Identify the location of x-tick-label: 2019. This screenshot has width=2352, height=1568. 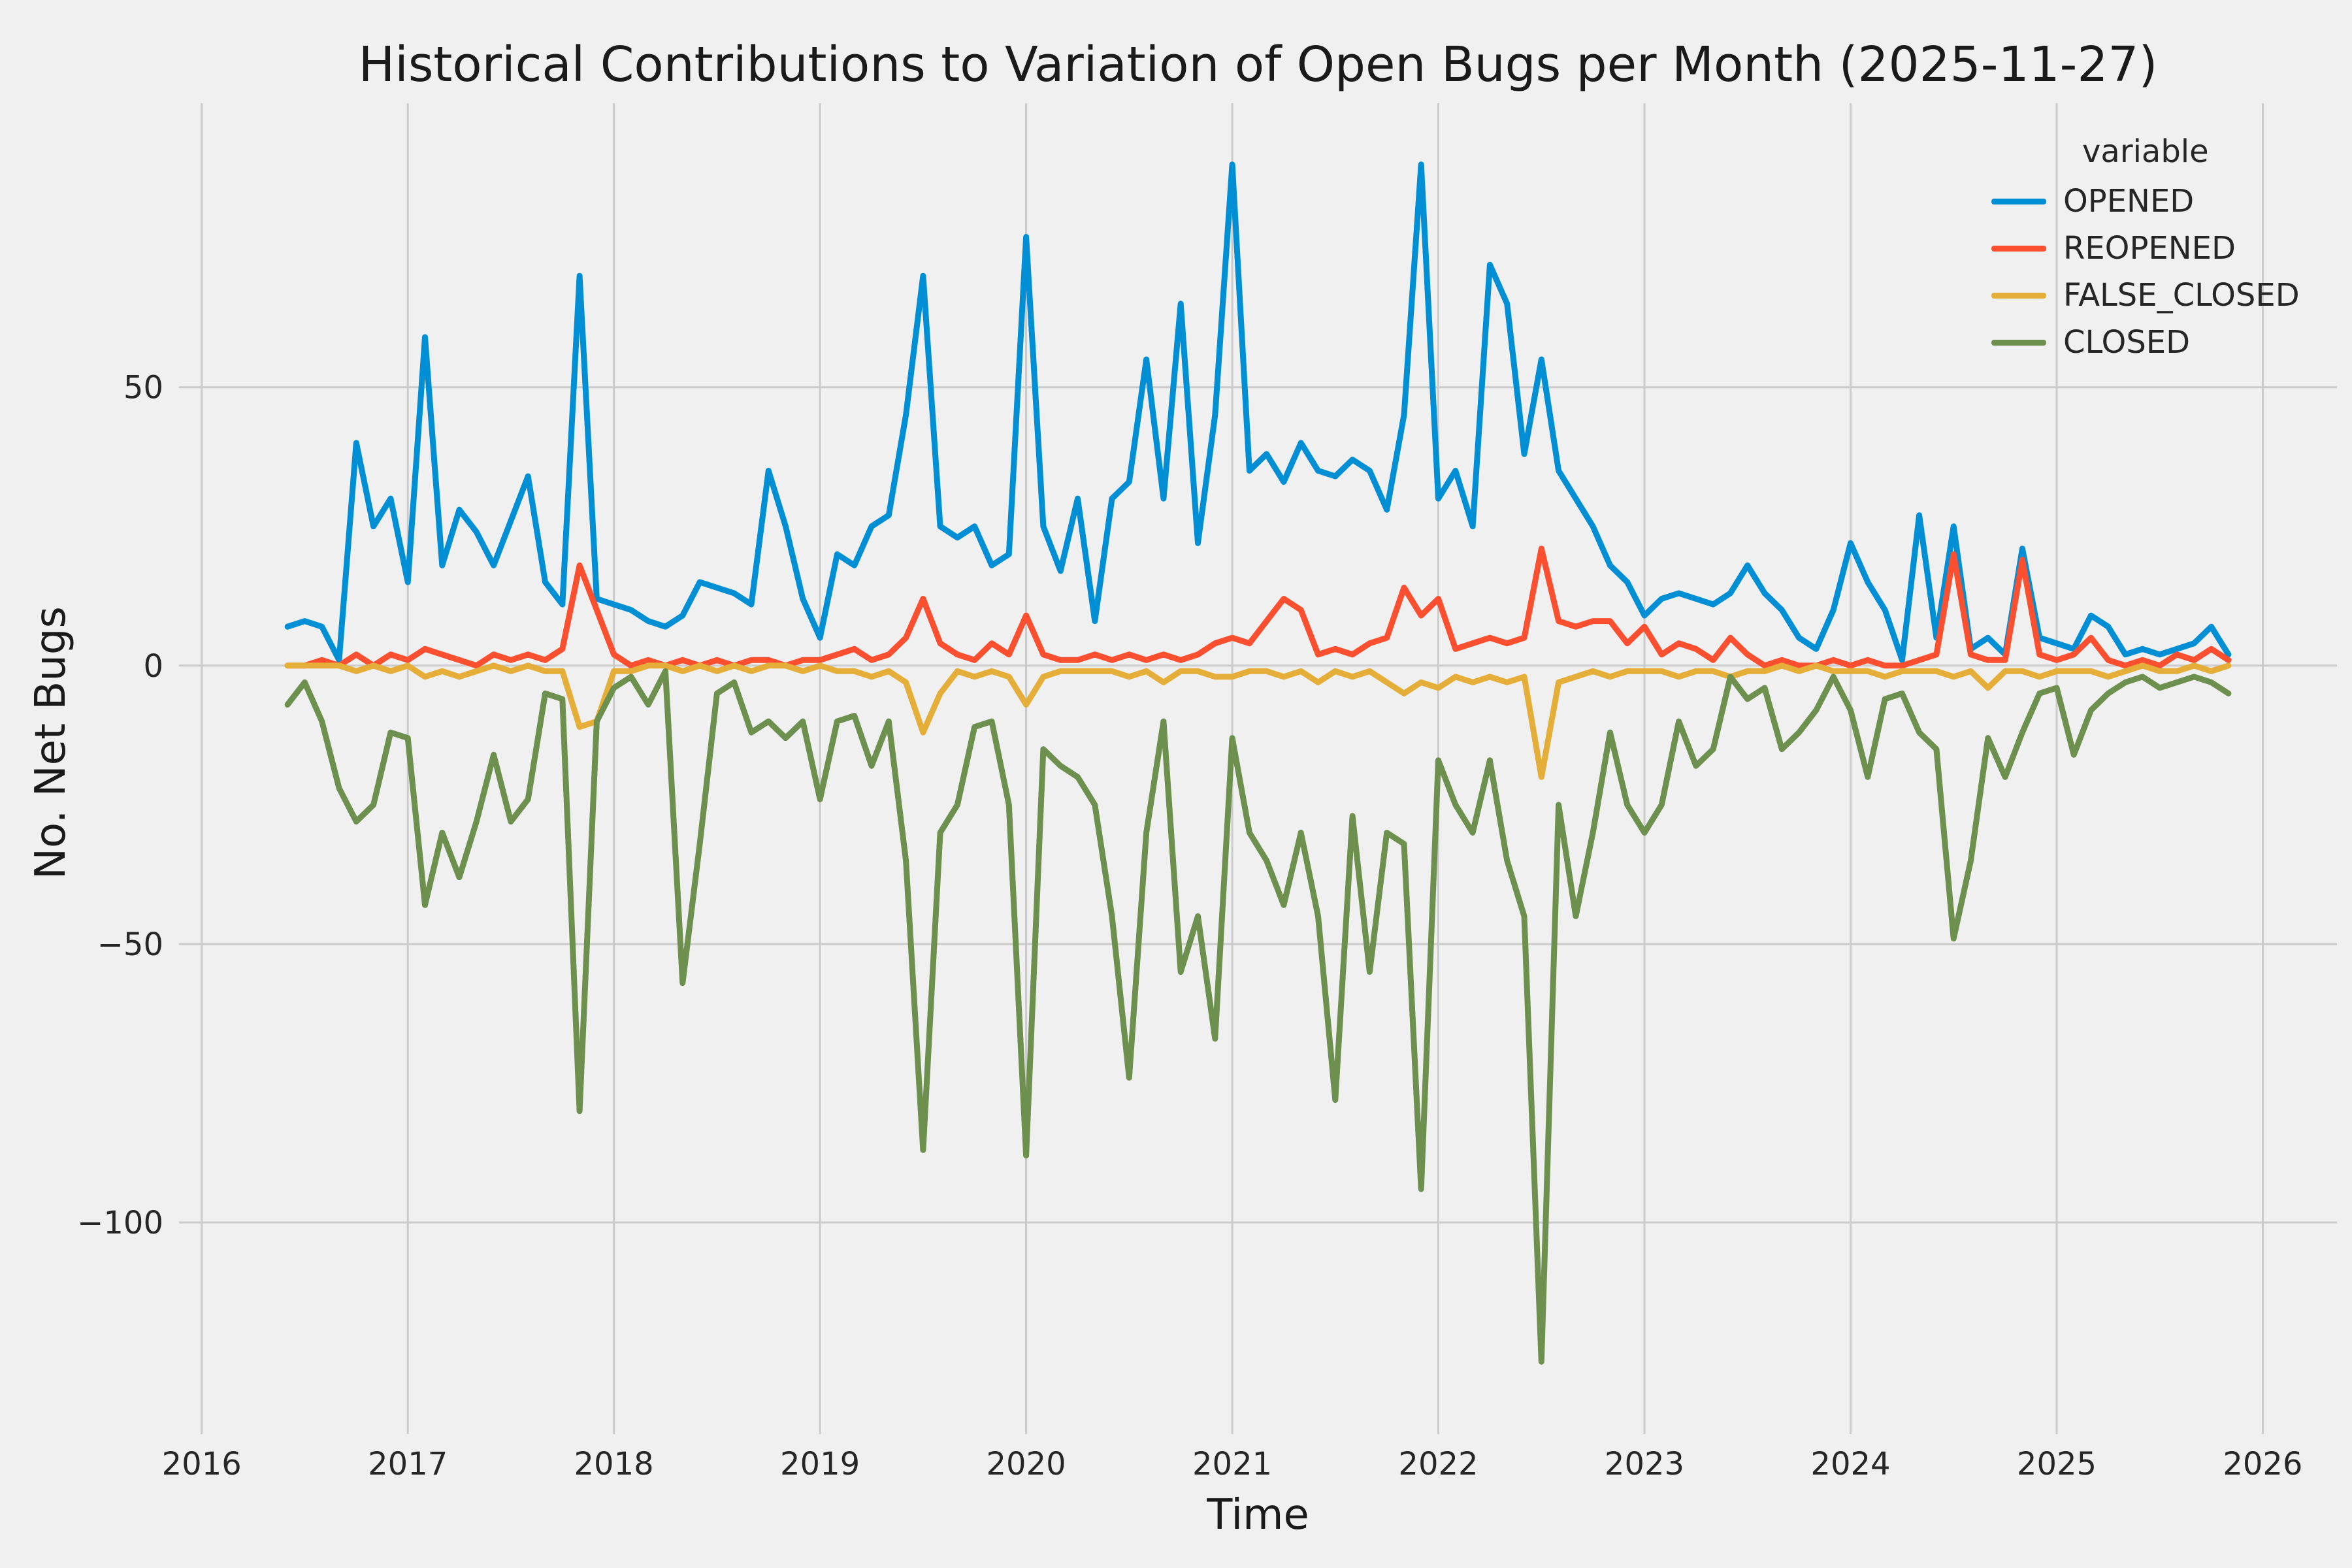
(820, 1464).